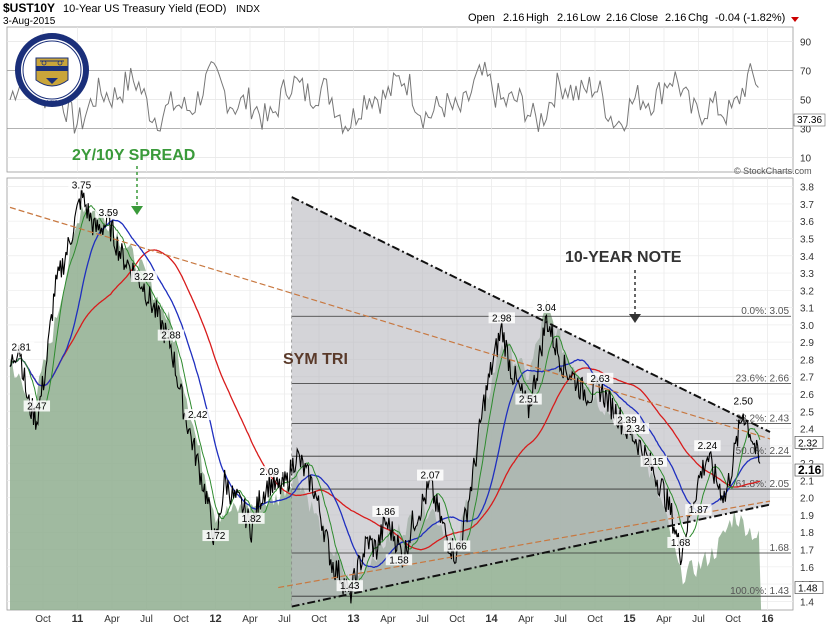  What do you see at coordinates (763, 418) in the screenshot?
I see `fib-label: 38.2%: 2.43` at bounding box center [763, 418].